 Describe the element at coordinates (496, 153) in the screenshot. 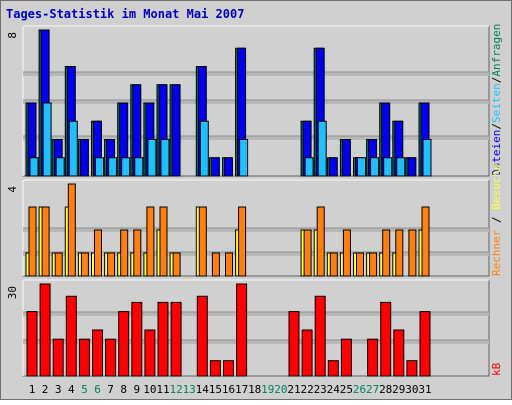

I see `legend-dateien: Dateien` at that location.